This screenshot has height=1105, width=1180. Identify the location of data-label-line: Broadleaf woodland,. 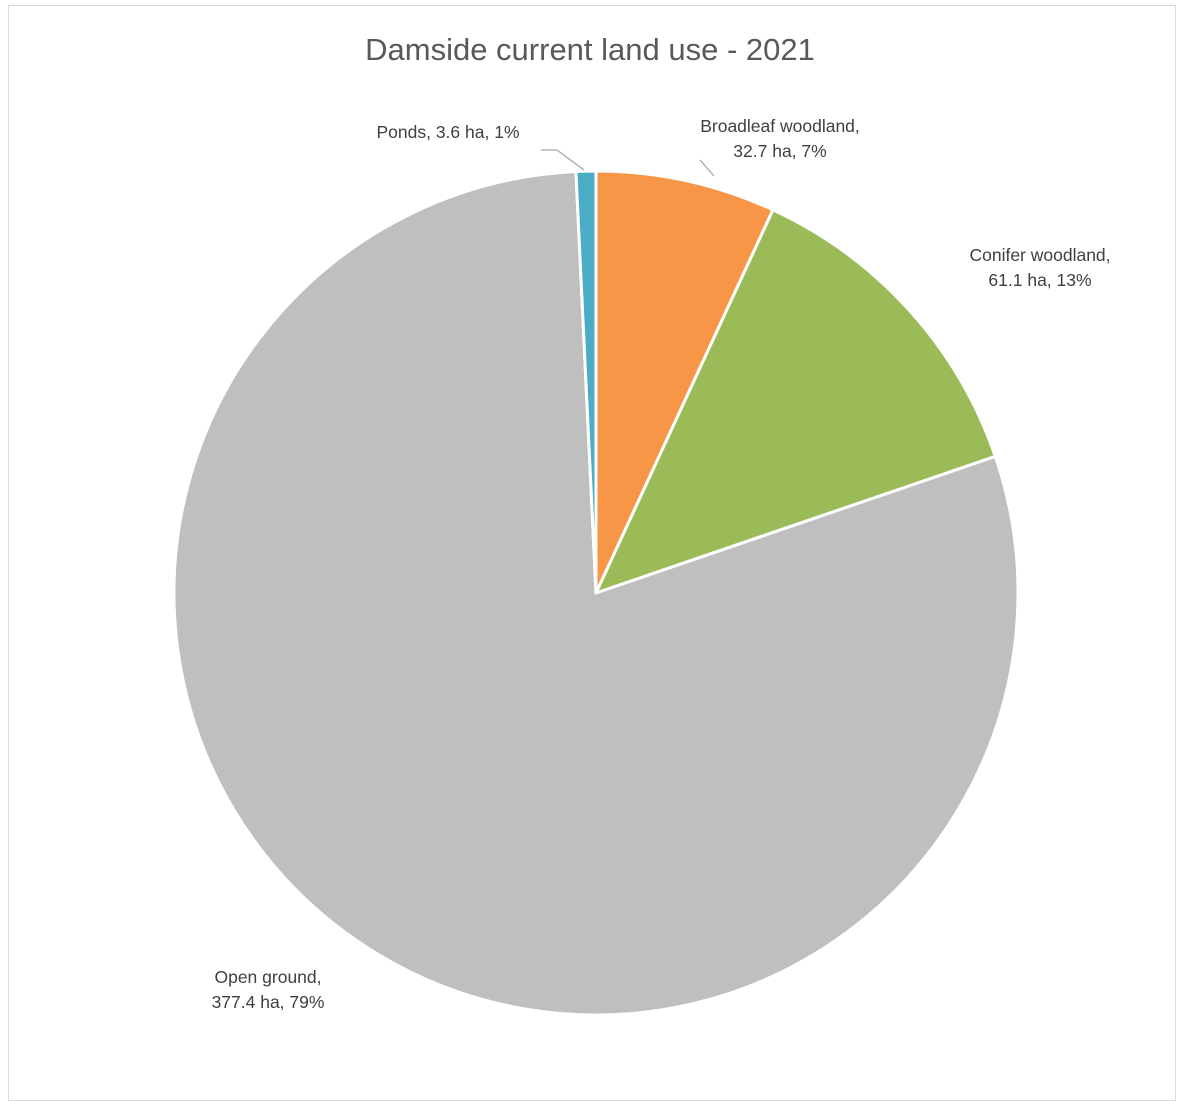
(780, 126).